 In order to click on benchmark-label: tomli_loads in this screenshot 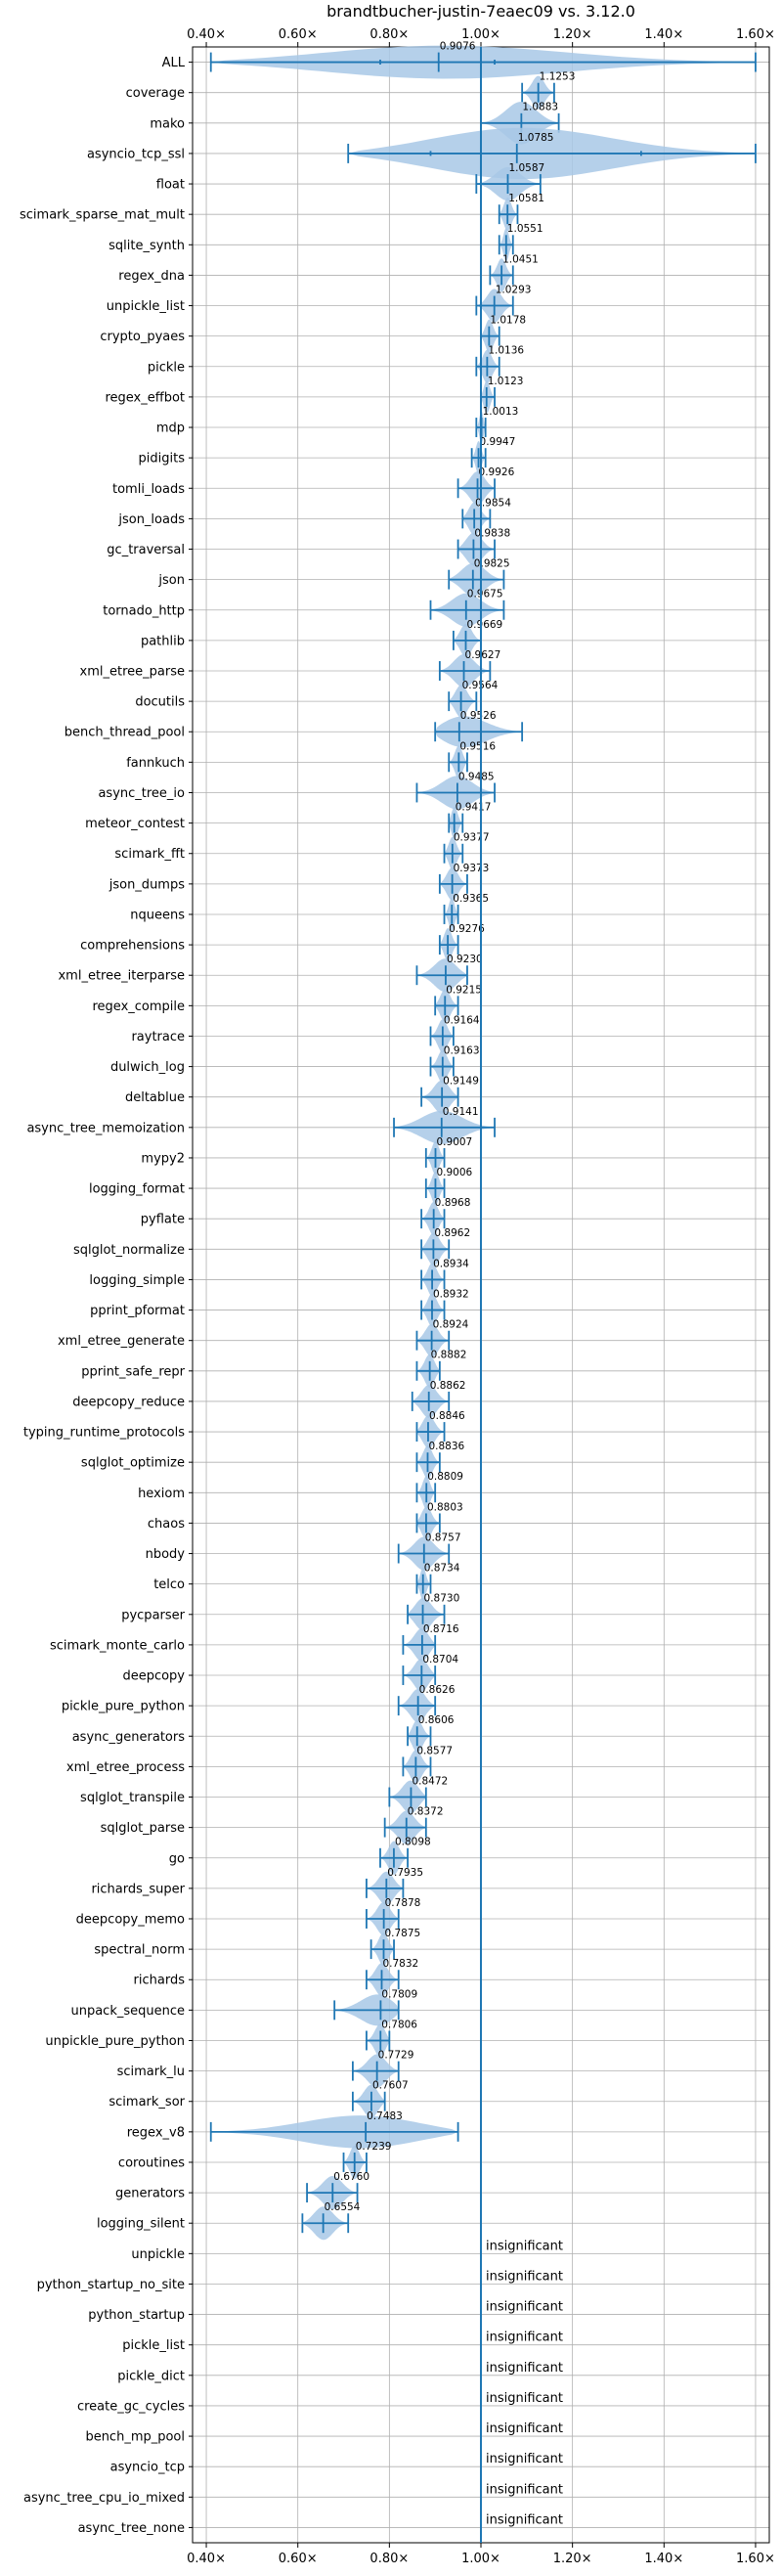, I will do `click(149, 489)`.